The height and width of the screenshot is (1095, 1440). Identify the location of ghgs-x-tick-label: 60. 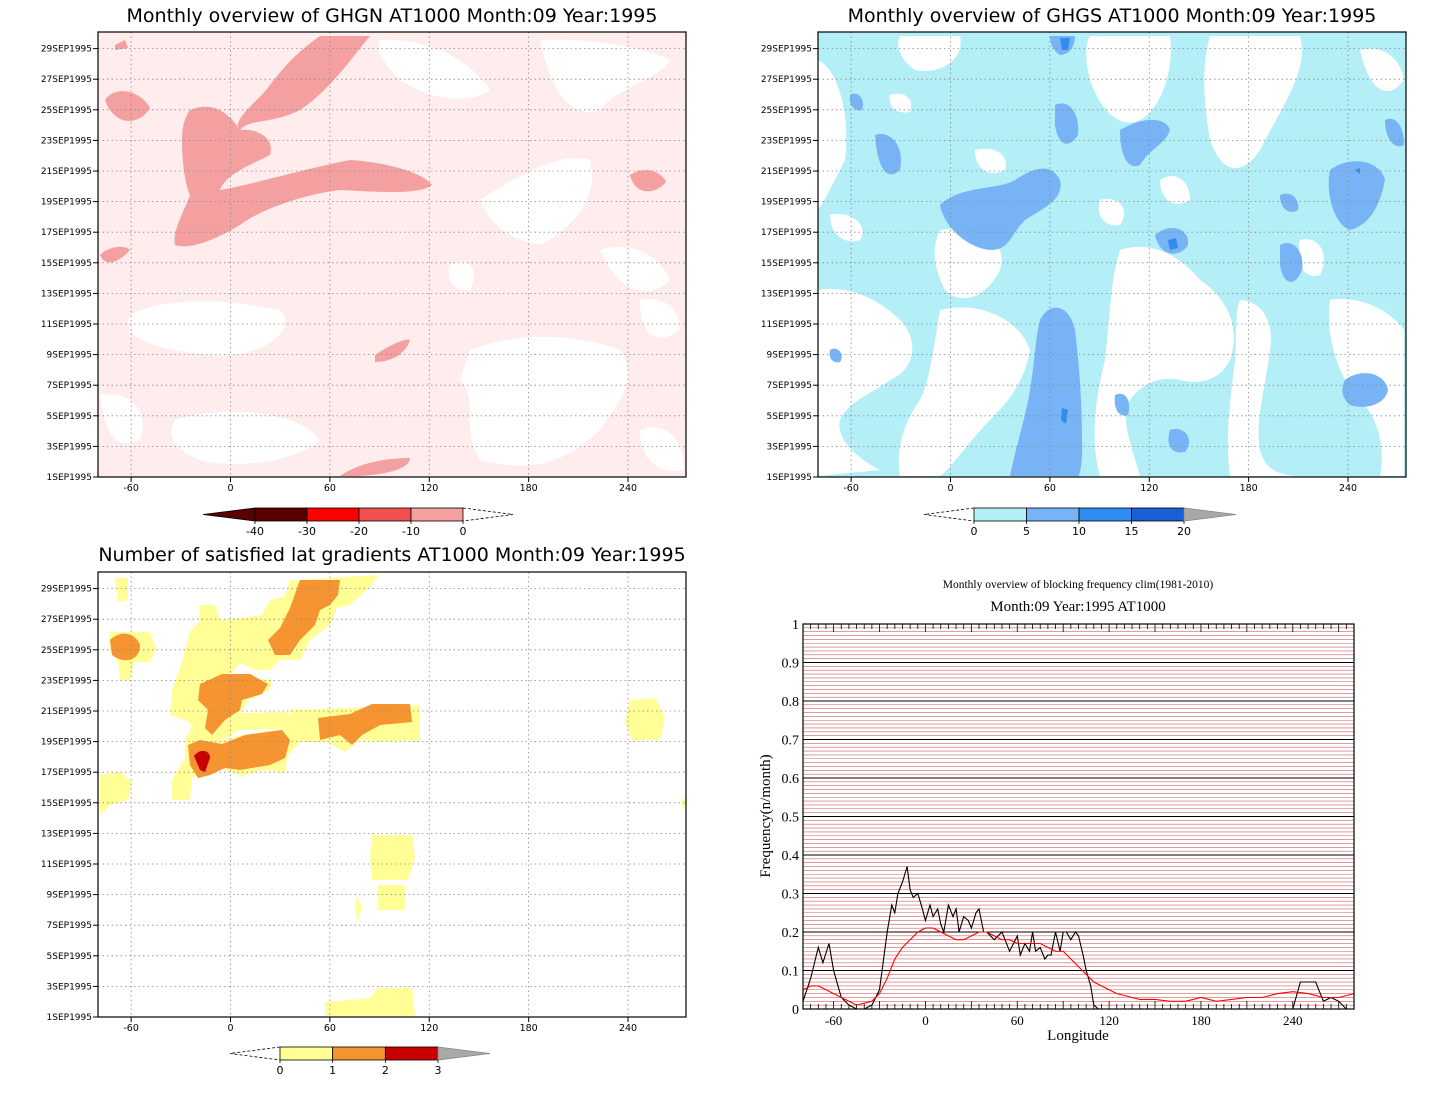
(1050, 488).